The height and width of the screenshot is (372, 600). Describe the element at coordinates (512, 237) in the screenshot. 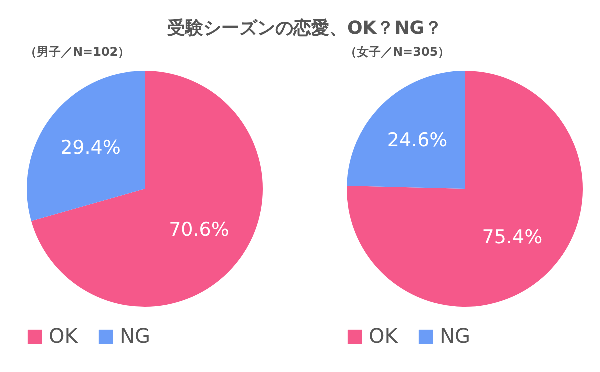

I see `data-label: 75.4%` at that location.